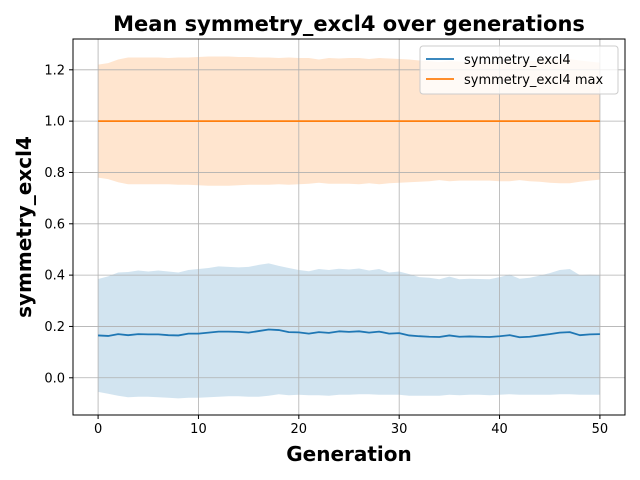 The height and width of the screenshot is (480, 640). What do you see at coordinates (600, 429) in the screenshot?
I see `x-tick-label: 50` at bounding box center [600, 429].